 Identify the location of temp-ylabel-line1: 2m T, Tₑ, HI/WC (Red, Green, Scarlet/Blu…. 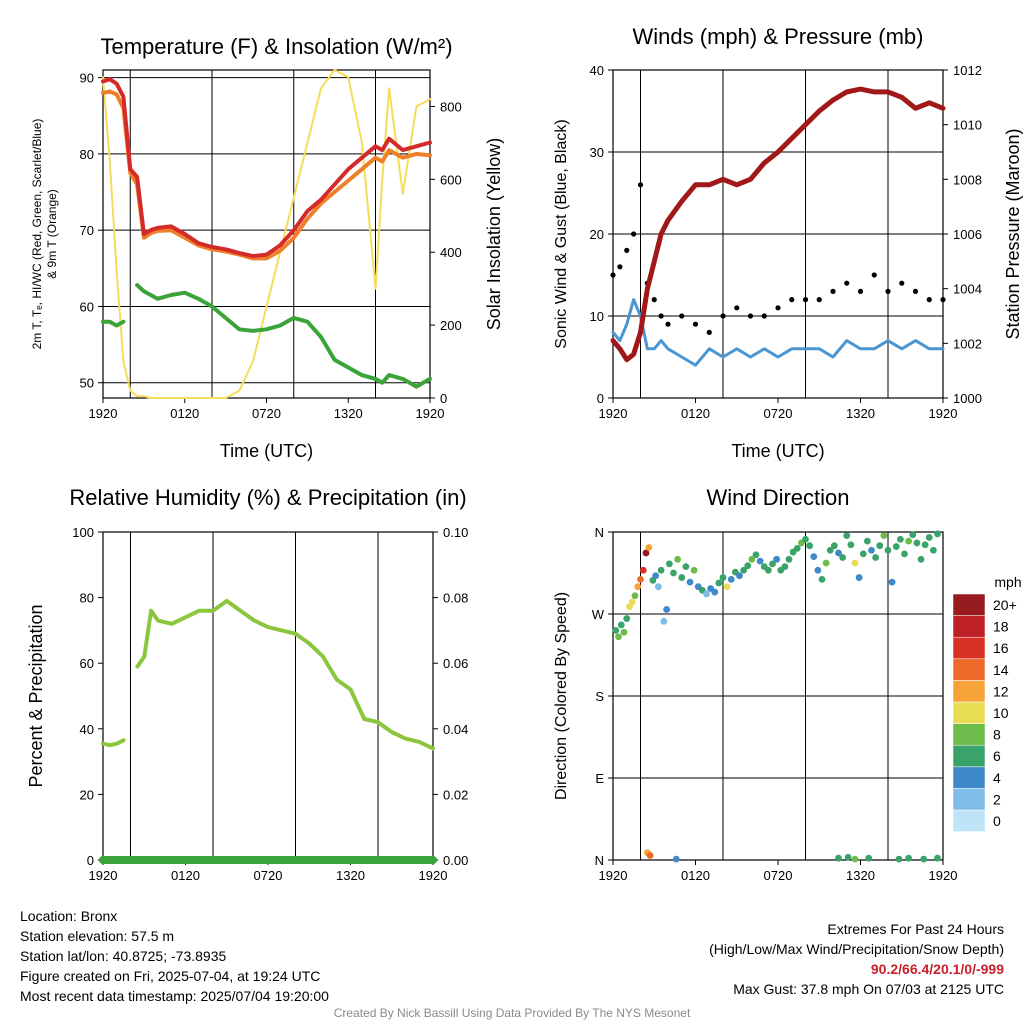
(37, 234).